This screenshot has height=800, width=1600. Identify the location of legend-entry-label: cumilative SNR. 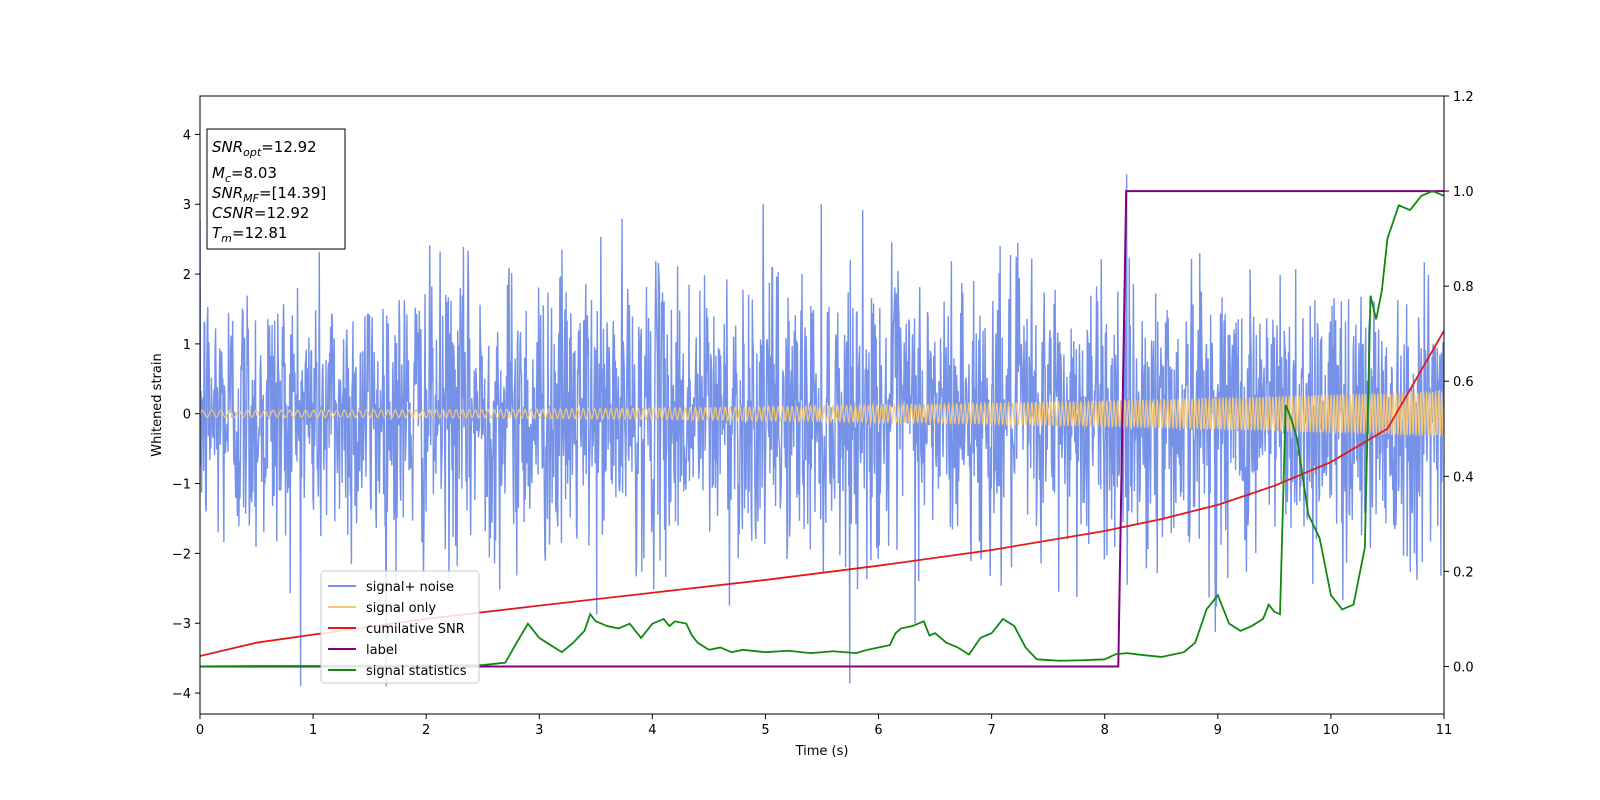
(415, 629).